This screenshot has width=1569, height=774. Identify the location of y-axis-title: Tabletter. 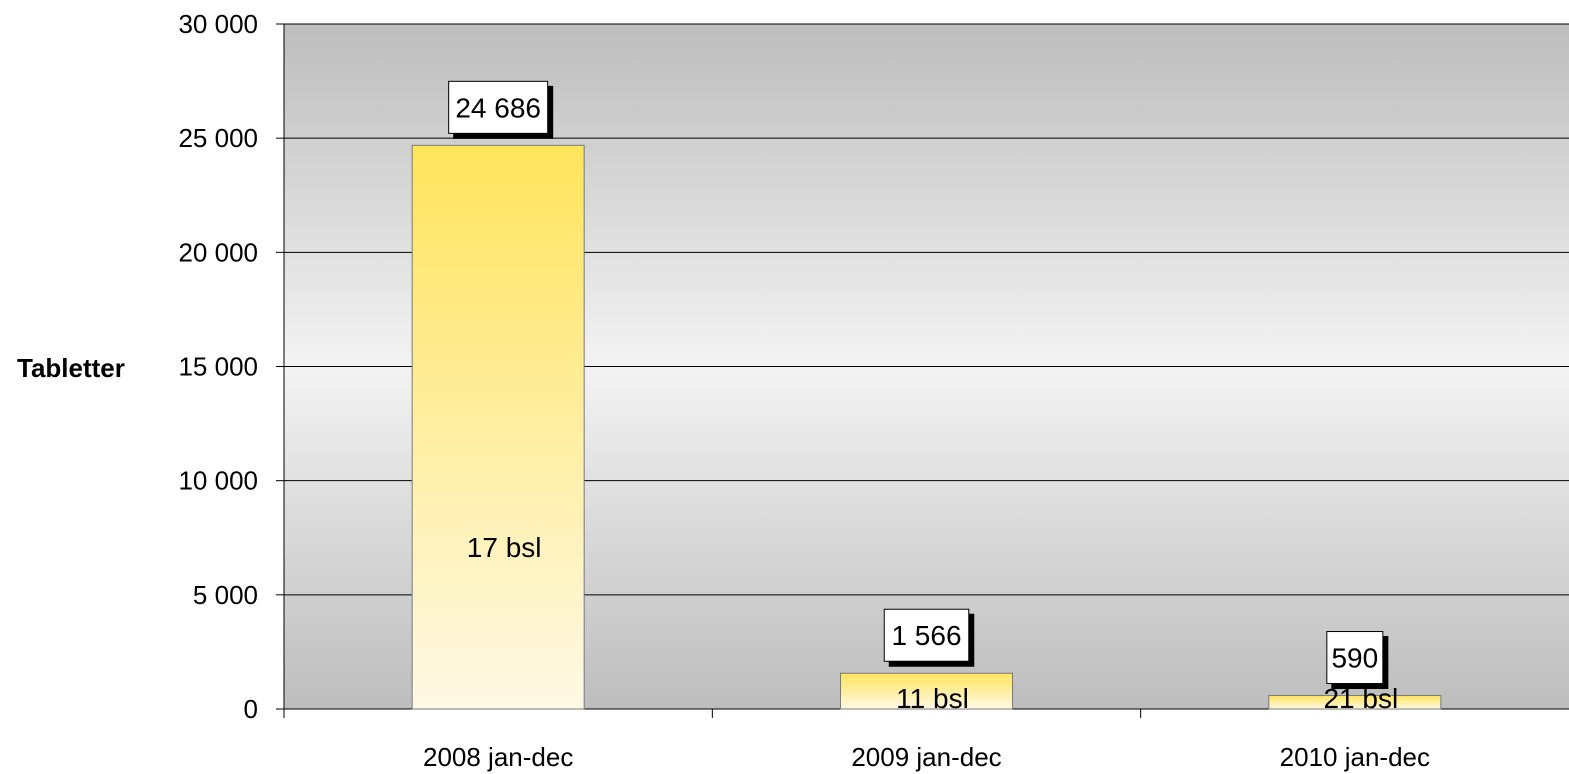
(71, 368).